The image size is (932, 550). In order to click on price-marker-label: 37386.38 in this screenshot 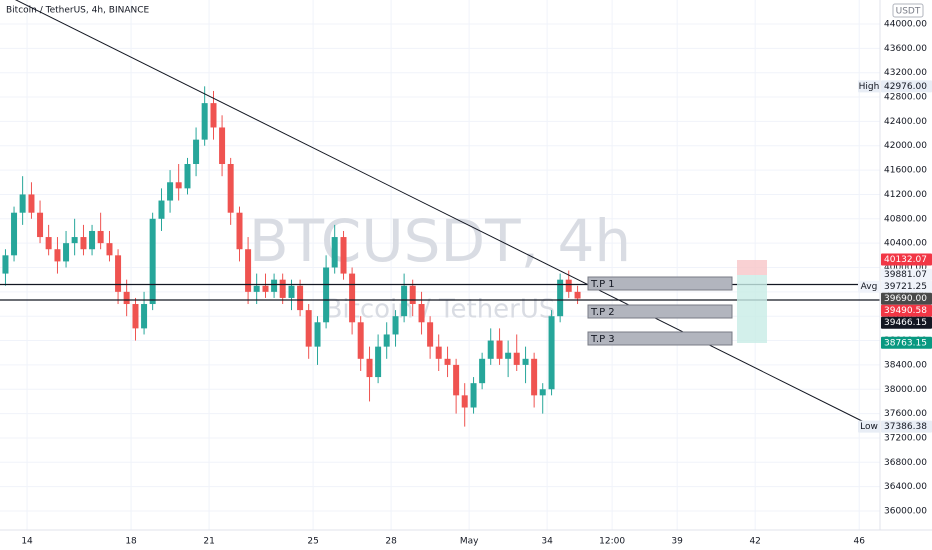, I will do `click(905, 427)`.